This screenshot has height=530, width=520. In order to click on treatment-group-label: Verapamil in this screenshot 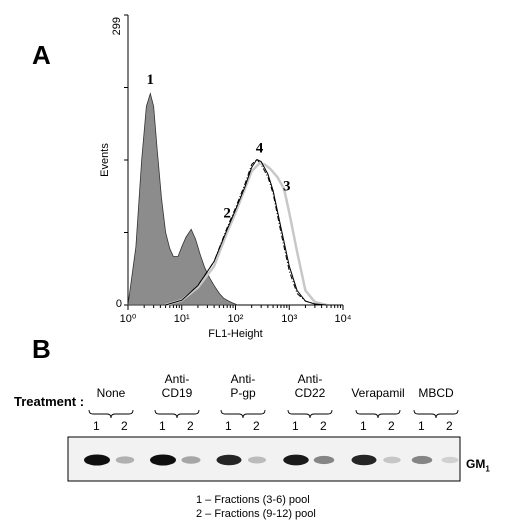, I will do `click(378, 393)`.